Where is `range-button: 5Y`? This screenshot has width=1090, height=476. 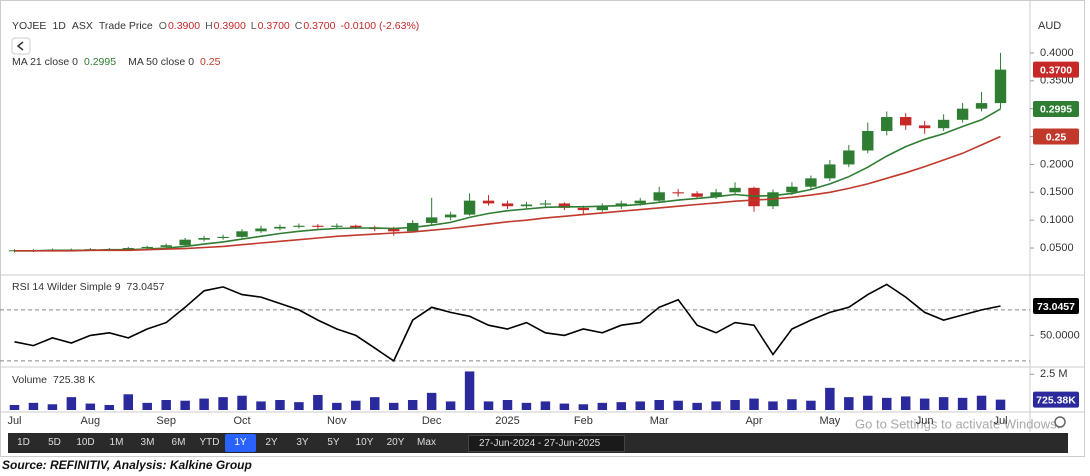
range-button: 5Y is located at coordinates (333, 442).